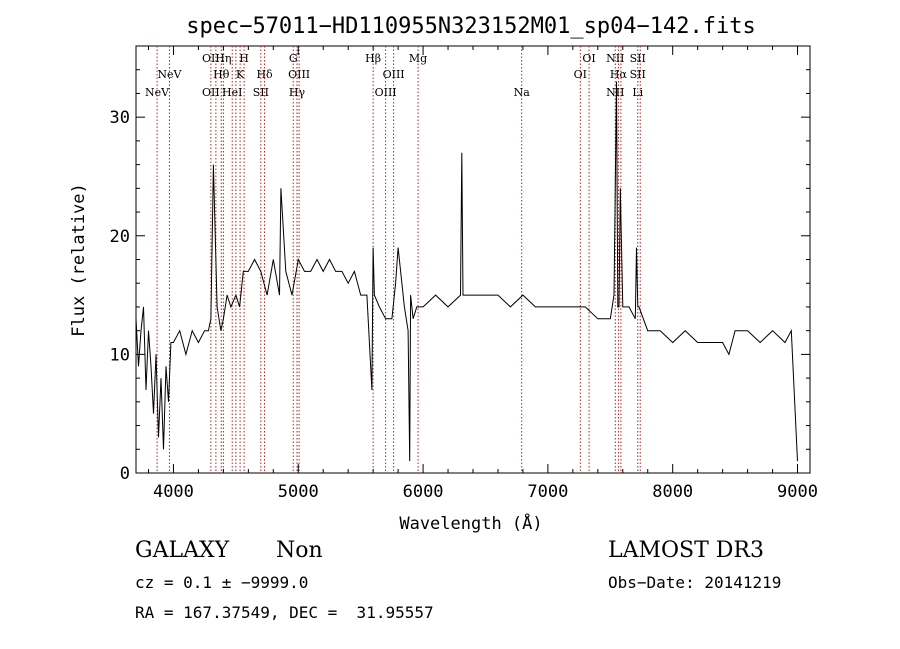 The width and height of the screenshot is (900, 649). What do you see at coordinates (182, 550) in the screenshot?
I see `object-class: GALAXY` at bounding box center [182, 550].